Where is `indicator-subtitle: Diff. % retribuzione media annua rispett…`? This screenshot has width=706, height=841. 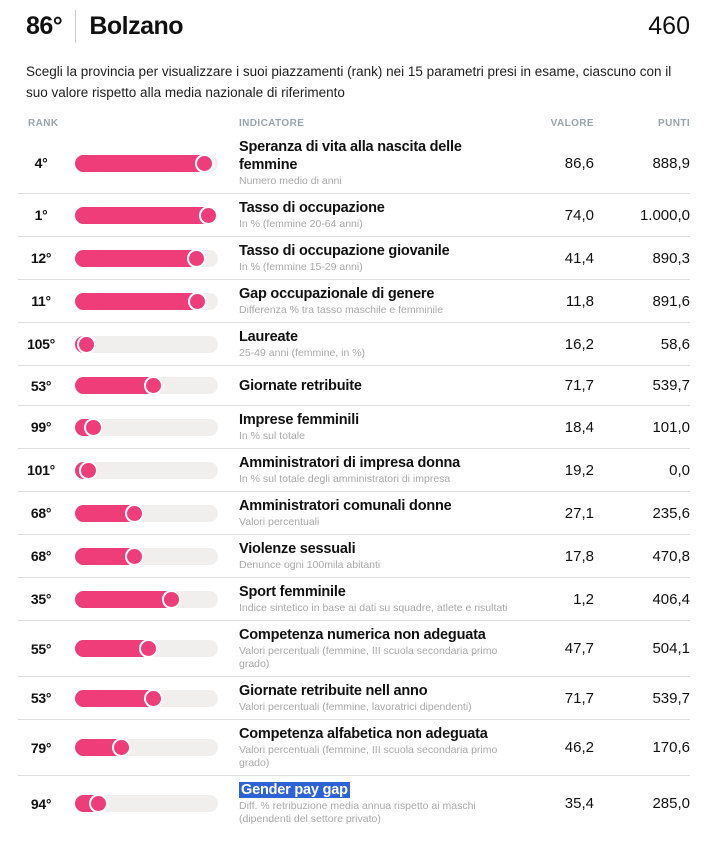
indicator-subtitle: Diff. % retribuzione media annua rispett… is located at coordinates (357, 812).